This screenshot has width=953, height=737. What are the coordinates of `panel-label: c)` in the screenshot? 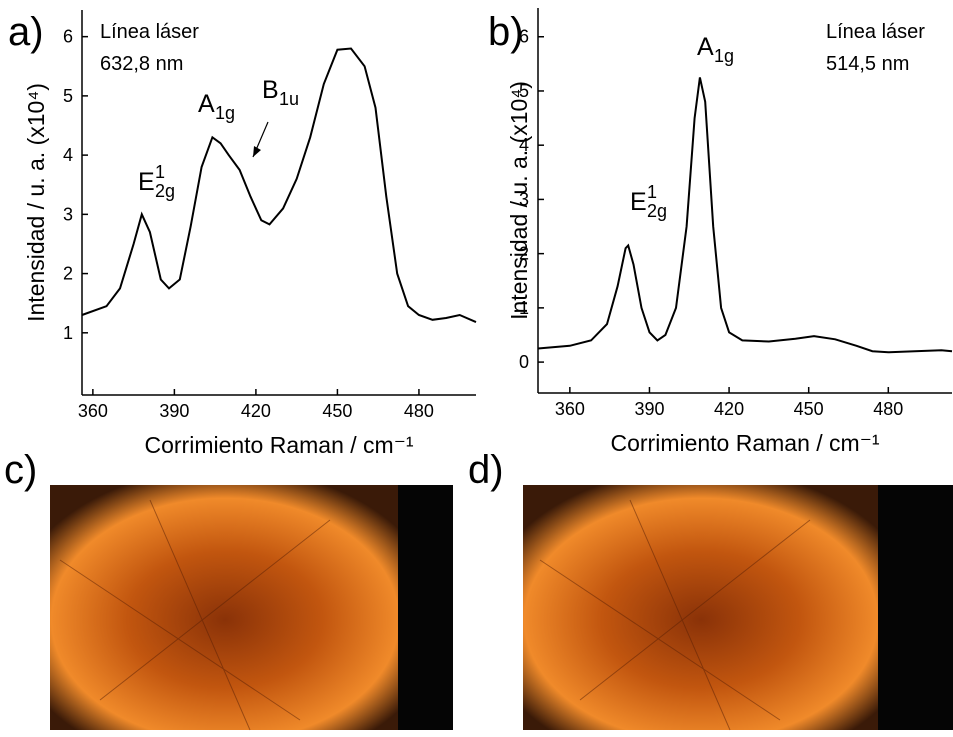 It's located at (20, 470).